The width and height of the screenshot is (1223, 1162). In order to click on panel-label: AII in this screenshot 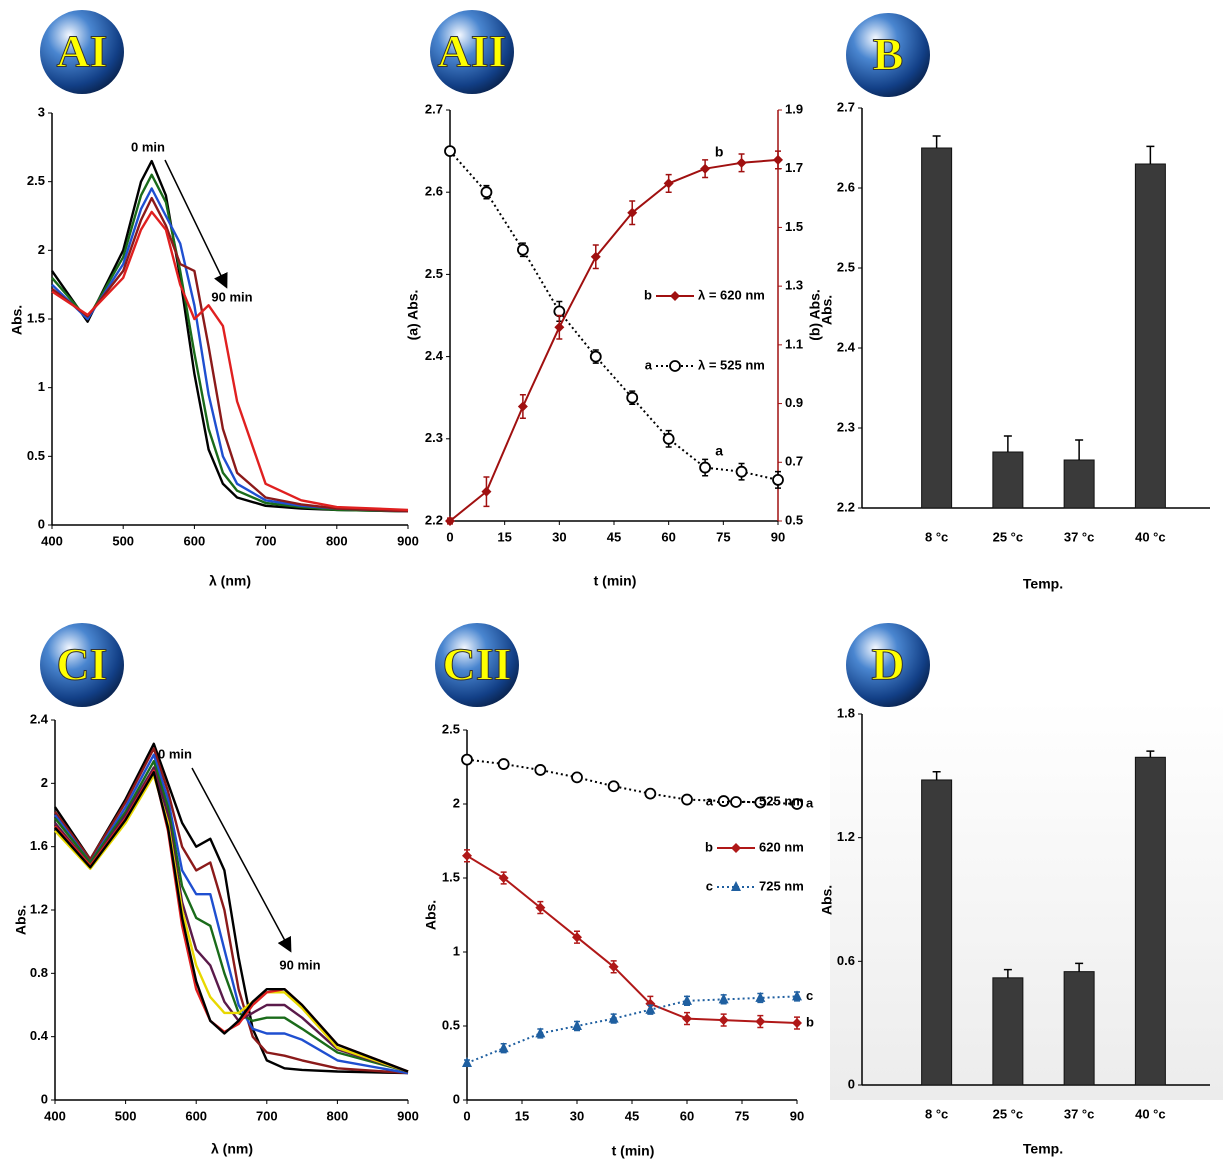, I will do `click(471, 51)`.